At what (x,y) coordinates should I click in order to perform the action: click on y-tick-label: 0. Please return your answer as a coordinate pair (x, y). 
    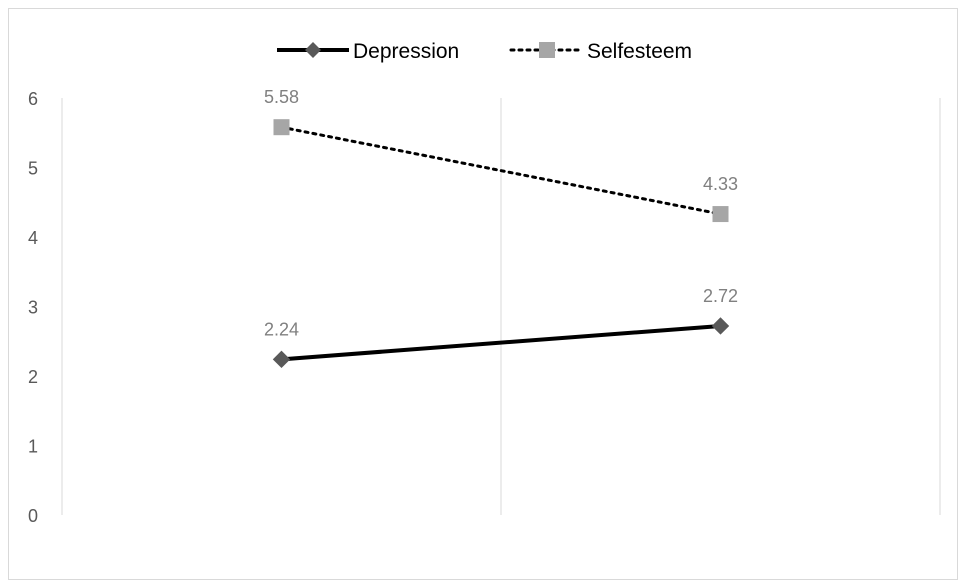
    Looking at the image, I should click on (33, 516).